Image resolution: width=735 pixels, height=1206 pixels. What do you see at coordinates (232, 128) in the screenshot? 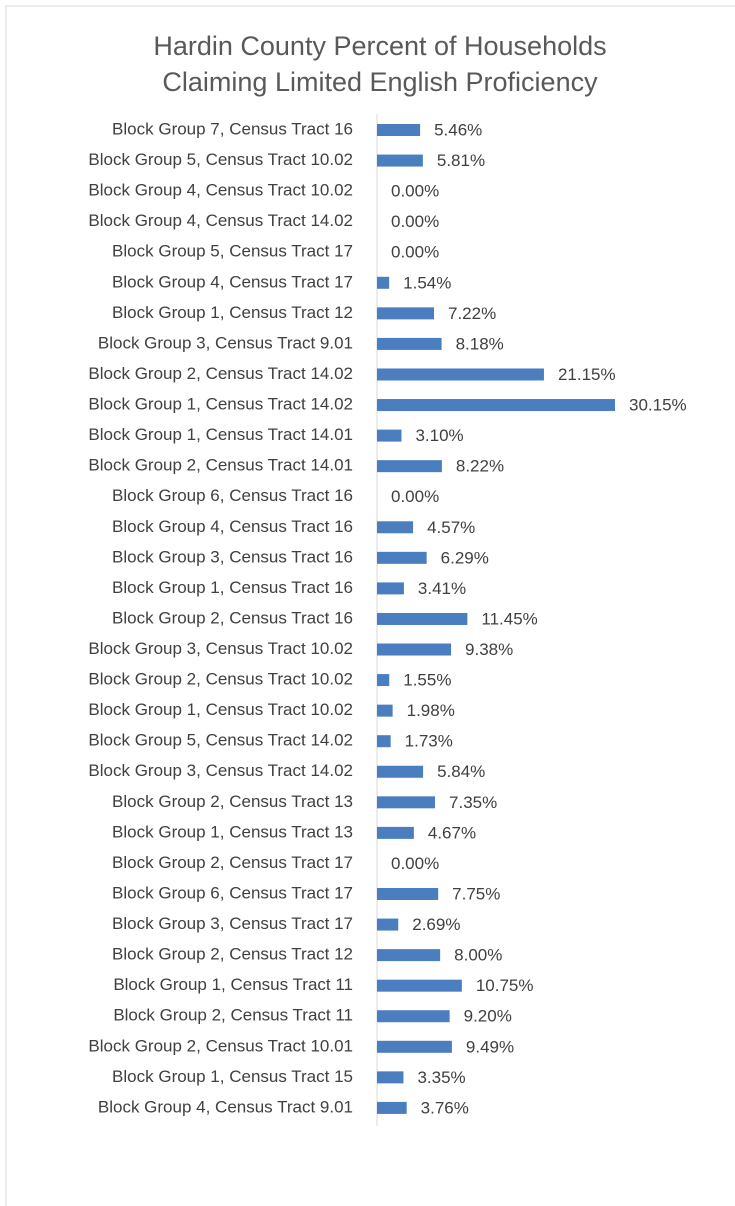
I see `category-label: Block Group 7, Census Tract 16` at bounding box center [232, 128].